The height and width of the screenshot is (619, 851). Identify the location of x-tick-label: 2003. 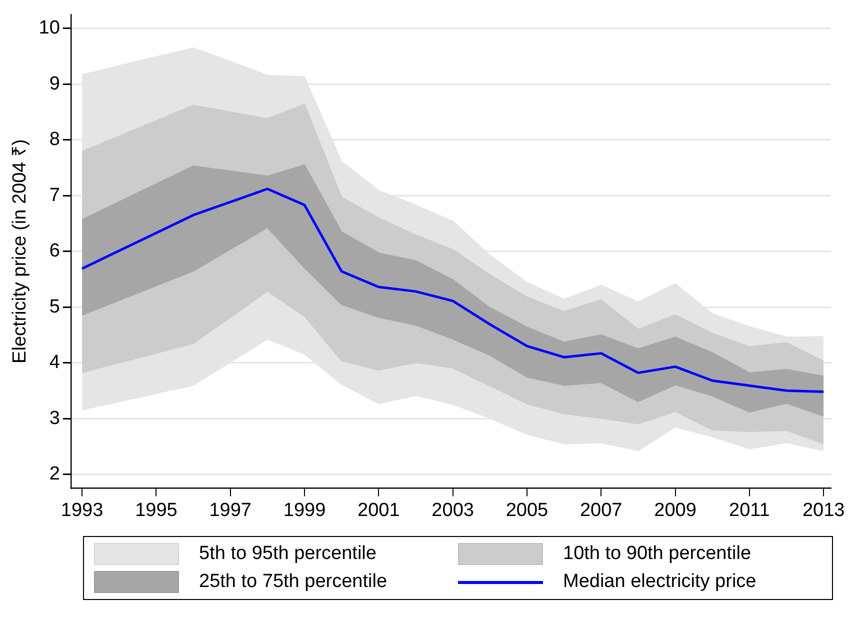
(453, 510).